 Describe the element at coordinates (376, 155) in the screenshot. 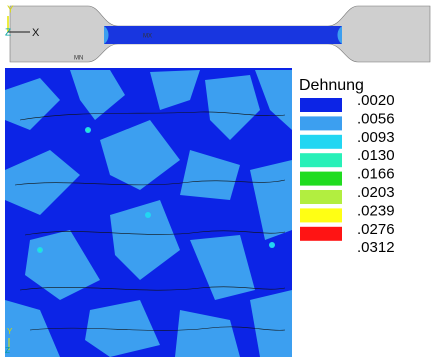

I see `legend-level: .0130` at that location.